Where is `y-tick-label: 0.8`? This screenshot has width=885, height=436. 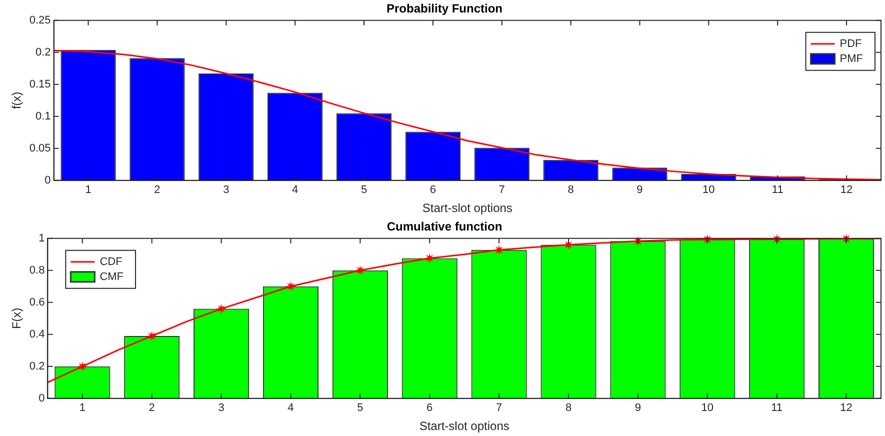 y-tick-label: 0.8 is located at coordinates (37, 270).